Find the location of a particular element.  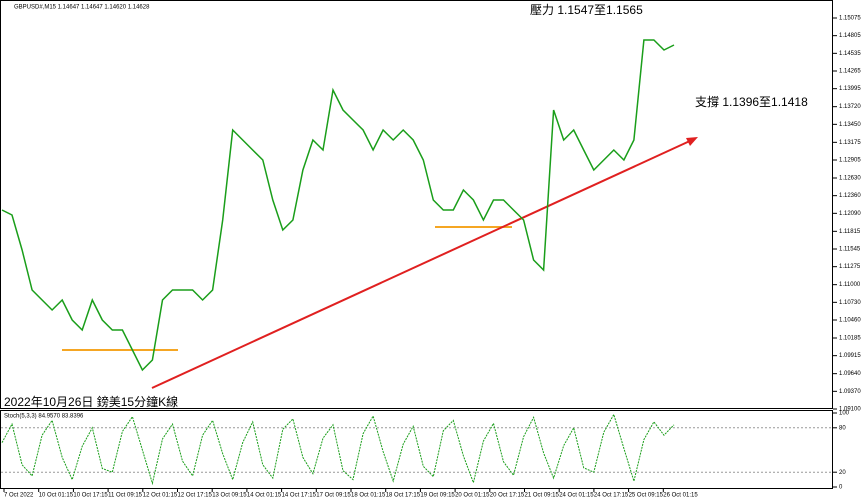

x-tick-label: 14 Oct 17:15 is located at coordinates (299, 496).